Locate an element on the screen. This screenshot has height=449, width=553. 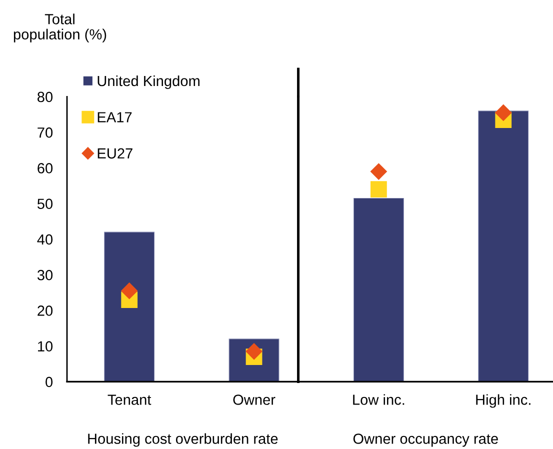
y-tick-label: 0 is located at coordinates (49, 382).